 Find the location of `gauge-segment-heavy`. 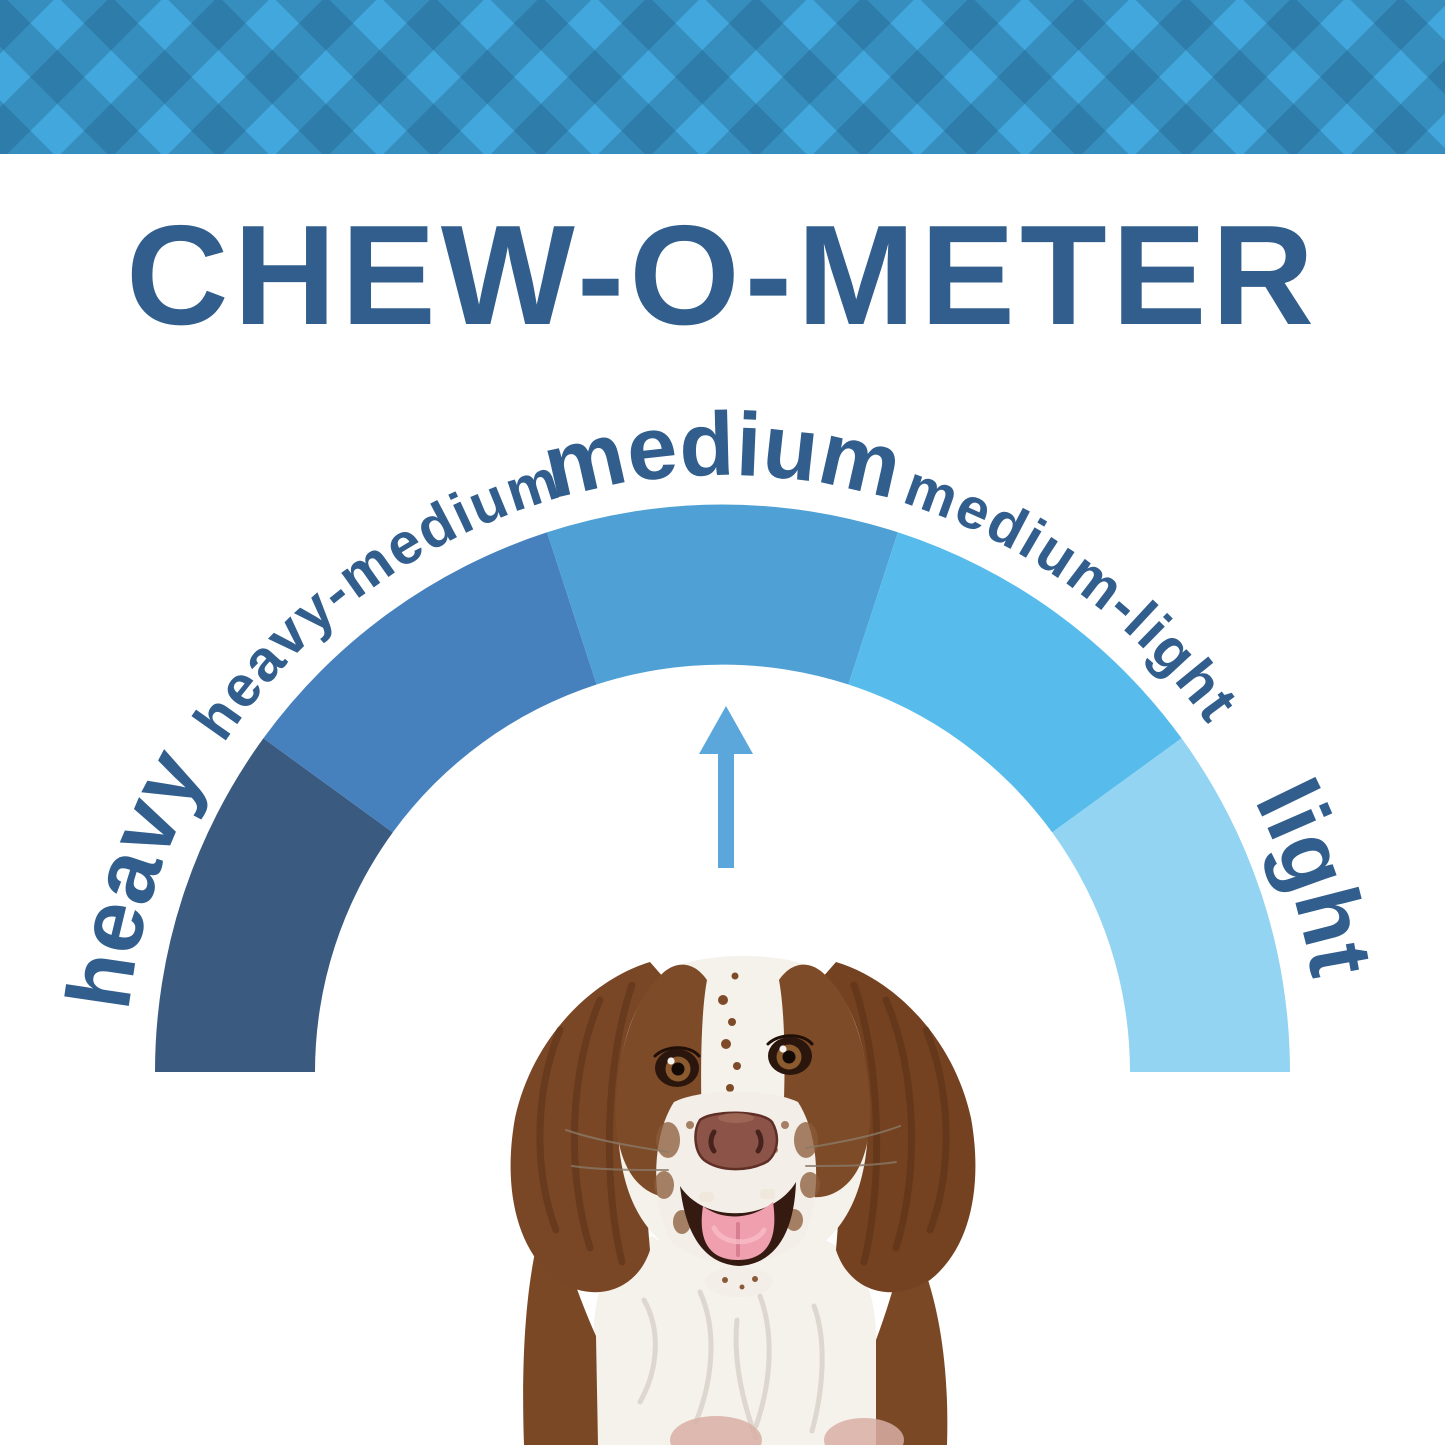

gauge-segment-heavy is located at coordinates (274, 905).